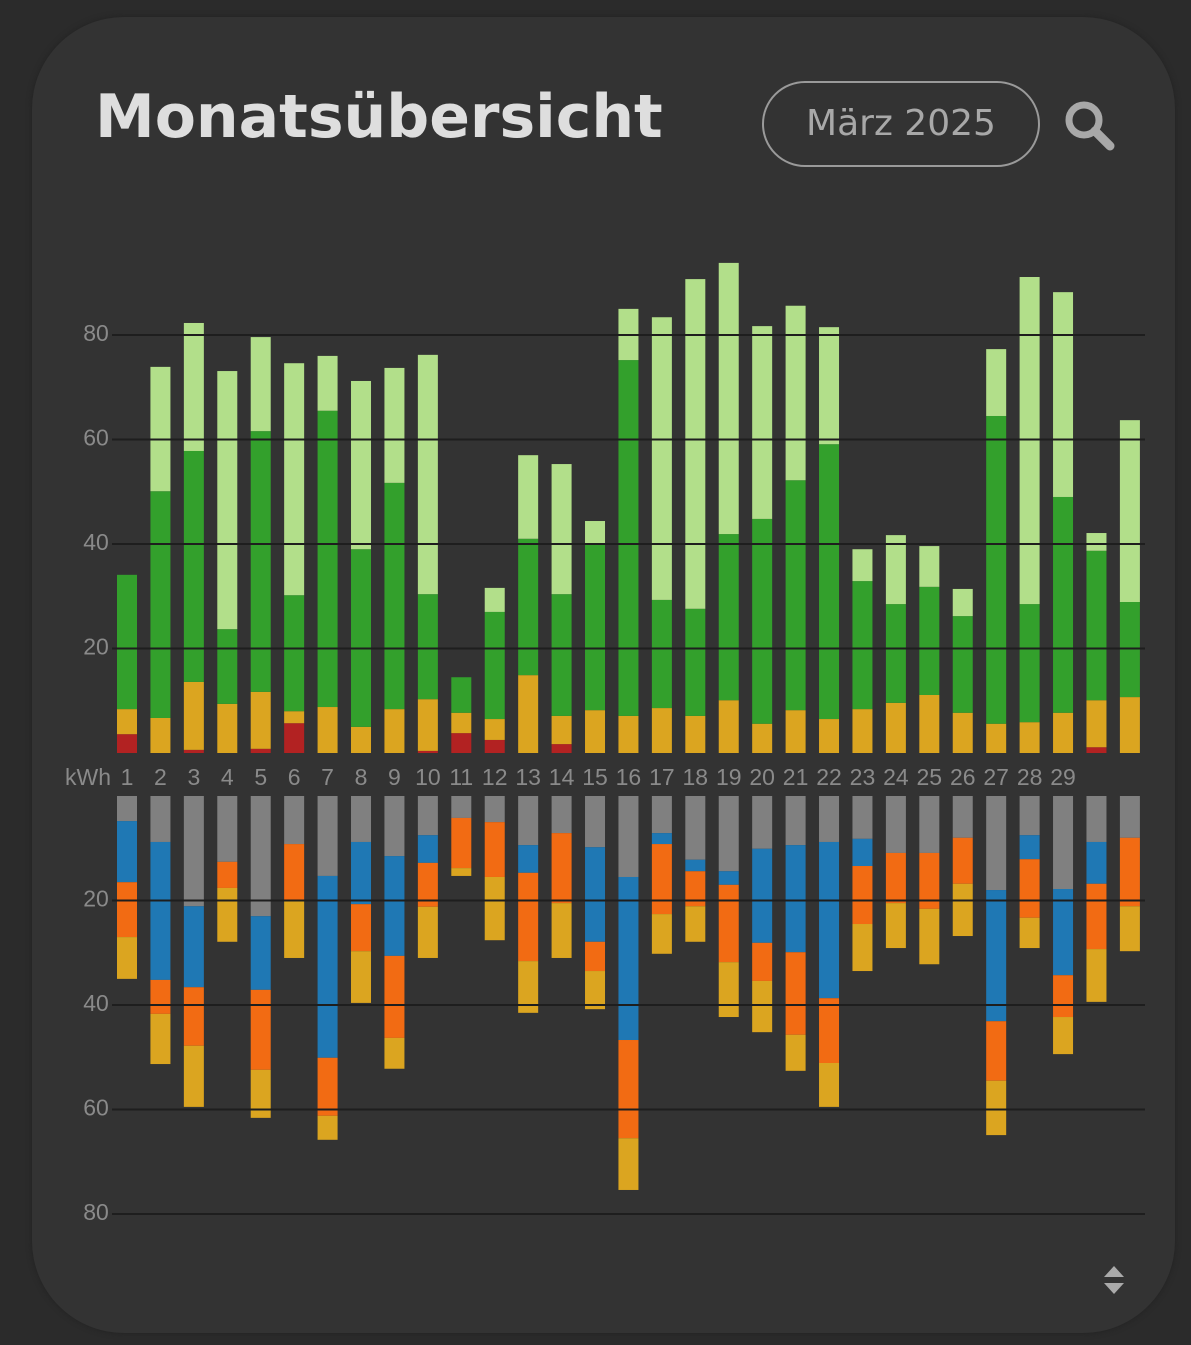  Describe the element at coordinates (461, 777) in the screenshot. I see `x-tick-label: 11` at that location.